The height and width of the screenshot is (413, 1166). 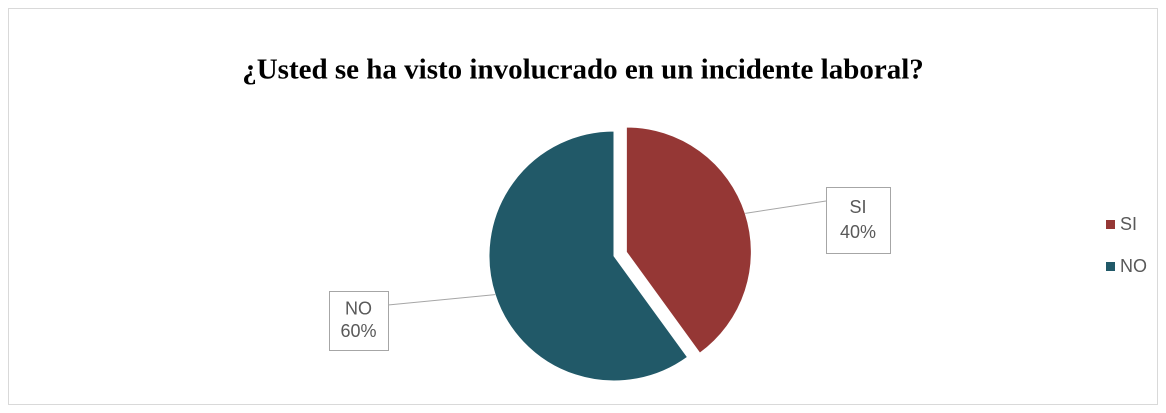 I want to click on data-label-name: NO, so click(x=358, y=309).